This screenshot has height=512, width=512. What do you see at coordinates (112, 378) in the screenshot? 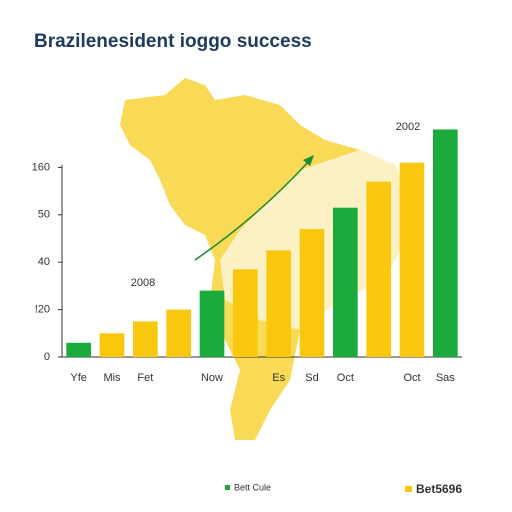
I see `x-tick-label: Mis` at bounding box center [112, 378].